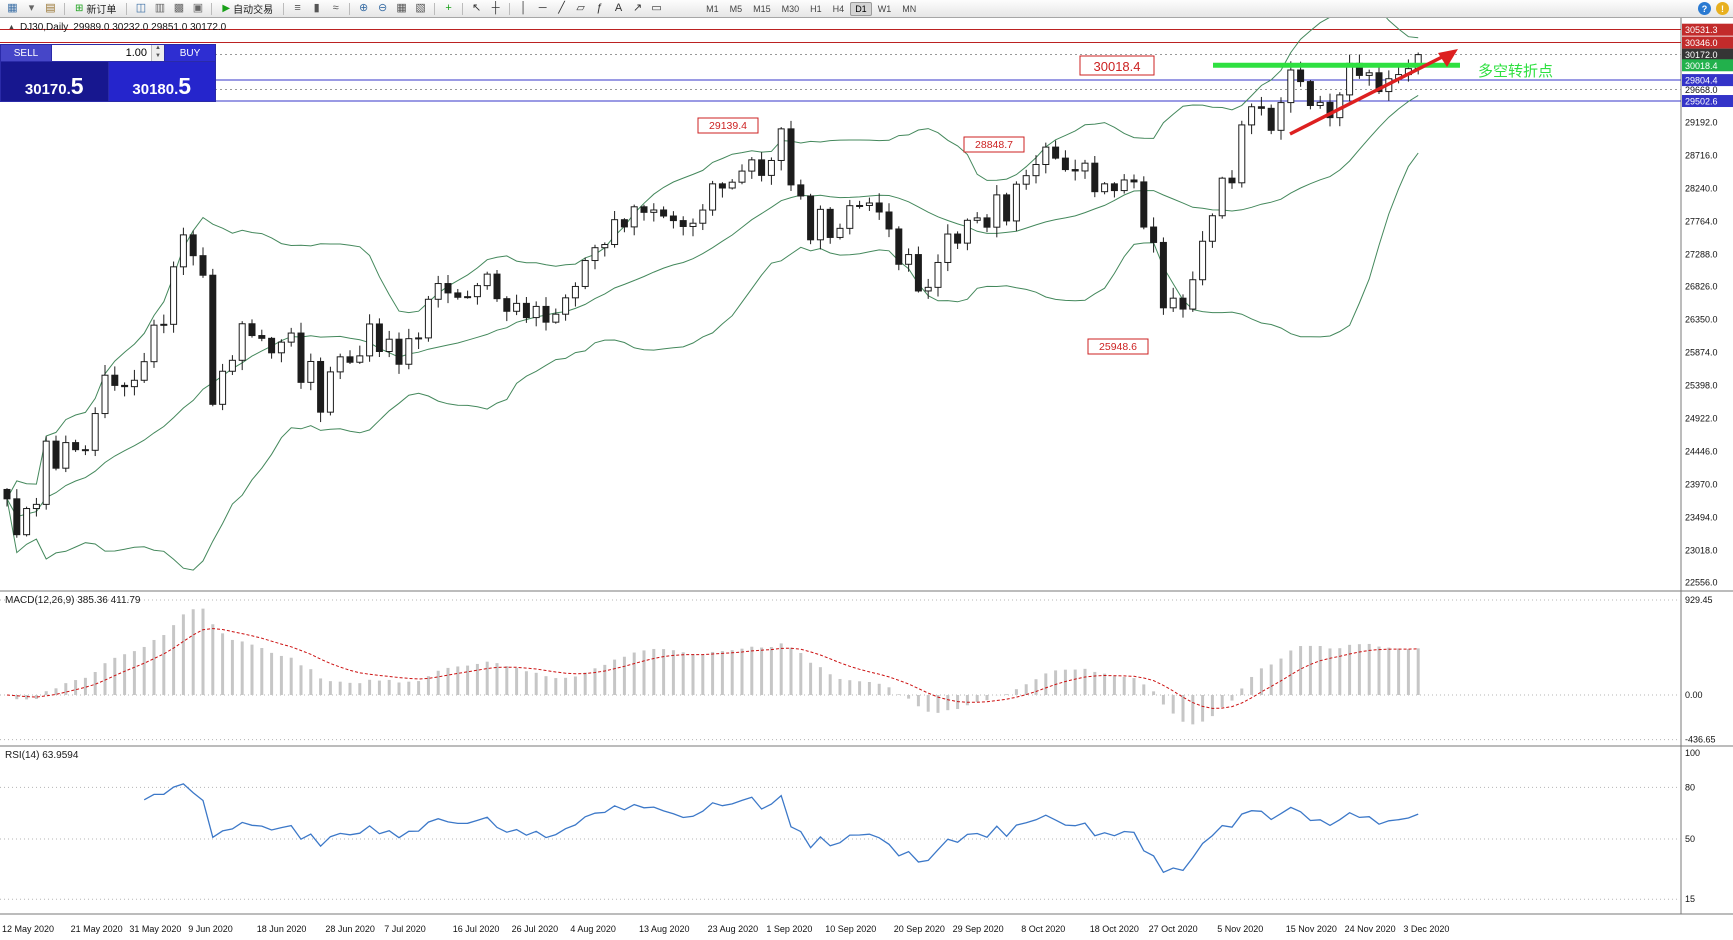 This screenshot has width=1733, height=940. I want to click on ohlc-values: 29989.0 30232.0 29851.0 30172.0, so click(150, 27).